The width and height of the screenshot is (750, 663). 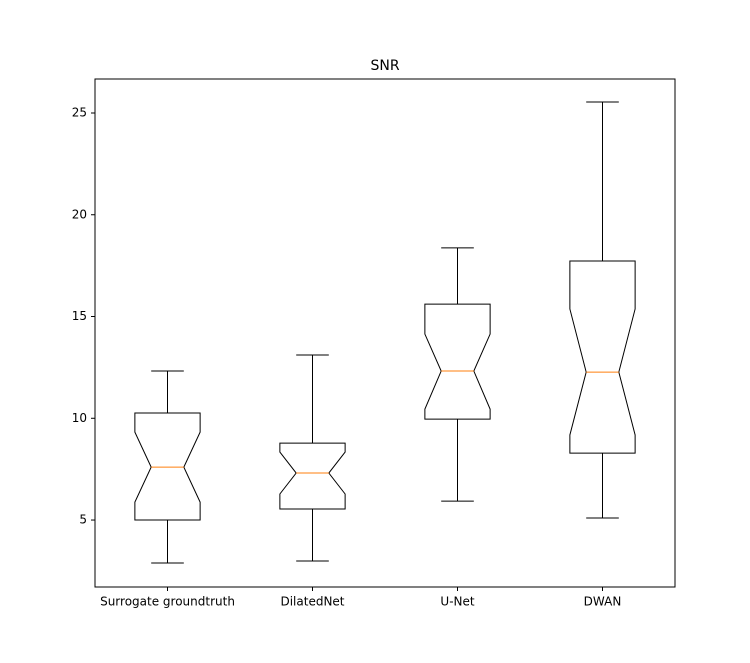 What do you see at coordinates (79, 112) in the screenshot?
I see `y-tick-label: 25` at bounding box center [79, 112].